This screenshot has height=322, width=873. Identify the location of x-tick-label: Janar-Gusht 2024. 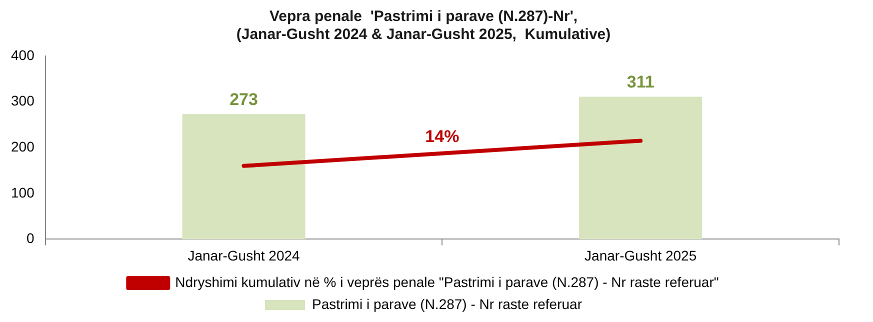
(244, 255).